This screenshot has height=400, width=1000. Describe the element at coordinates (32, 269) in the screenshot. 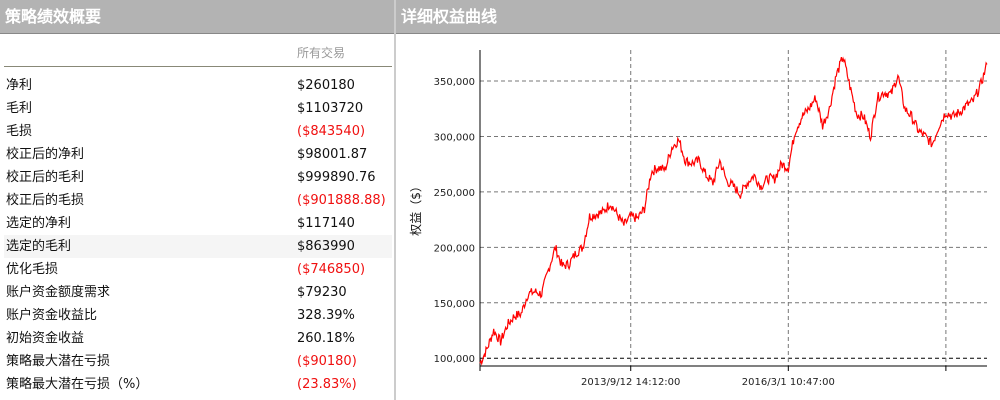

I see `row-label: 优化毛损` at that location.